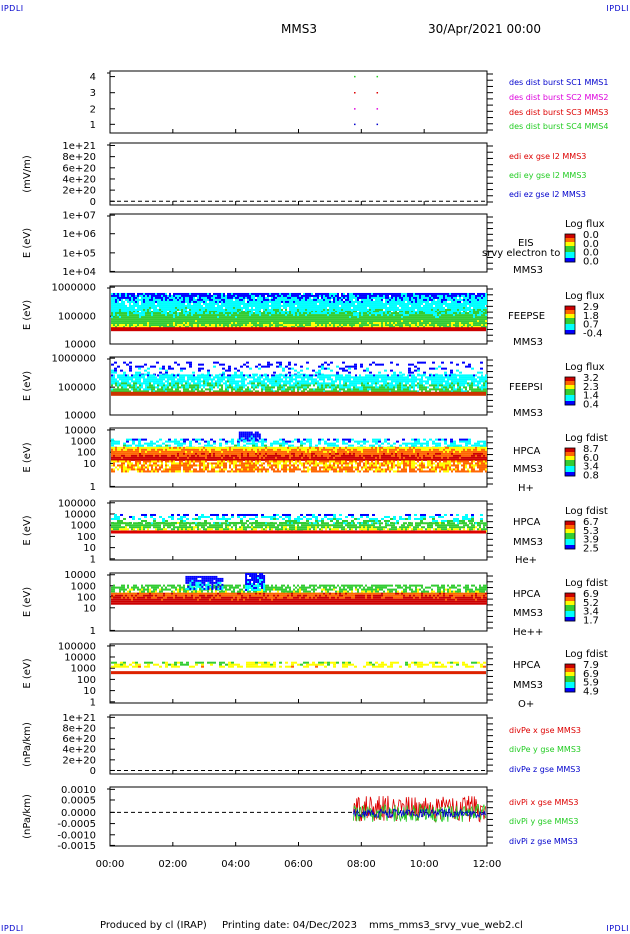  What do you see at coordinates (27, 816) in the screenshot?
I see `y-axis-label: (nPa/km)` at bounding box center [27, 816].